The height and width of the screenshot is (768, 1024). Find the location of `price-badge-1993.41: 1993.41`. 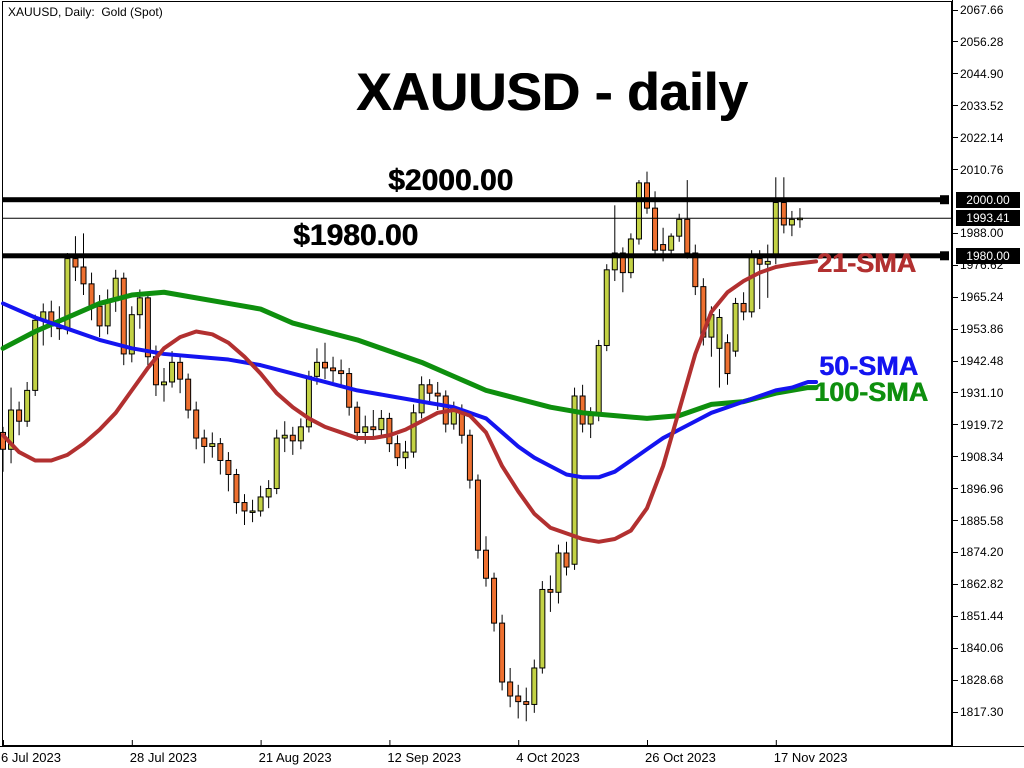

price-badge-1993.41: 1993.41 is located at coordinates (988, 218).